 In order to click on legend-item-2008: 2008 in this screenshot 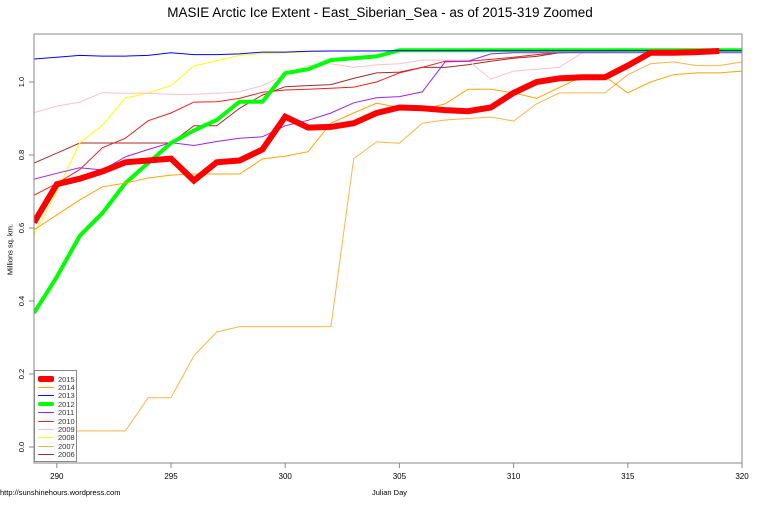, I will do `click(55, 438)`.